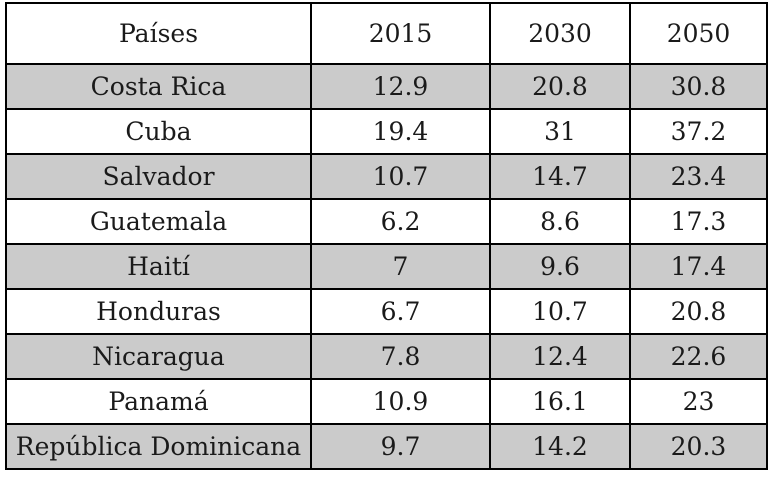 The width and height of the screenshot is (771, 486). I want to click on table-row: Honduras 6.7 10.7 20.8, so click(386, 311).